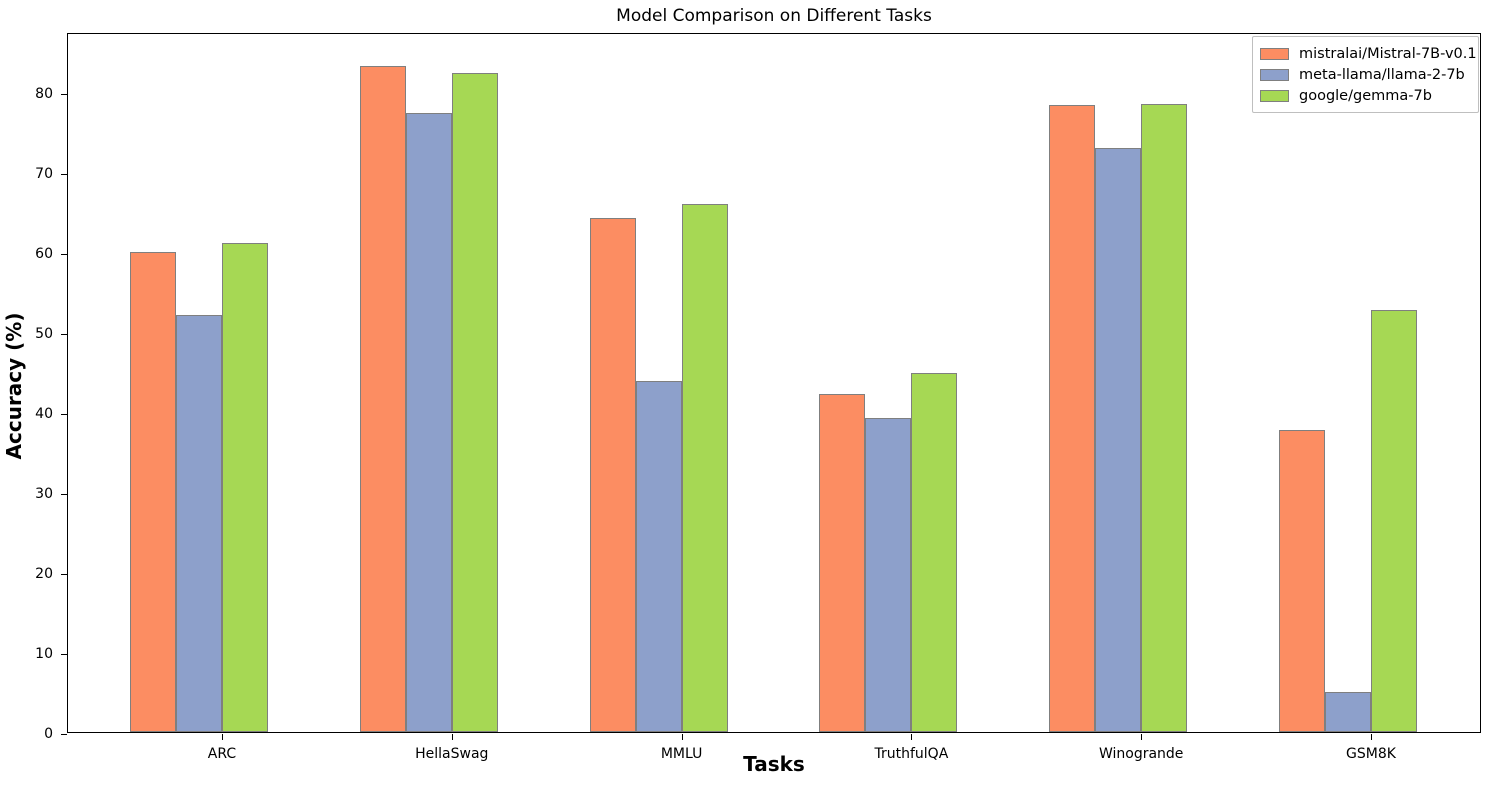 This screenshot has width=1489, height=790. Describe the element at coordinates (48, 734) in the screenshot. I see `y-tick-label: 0` at that location.